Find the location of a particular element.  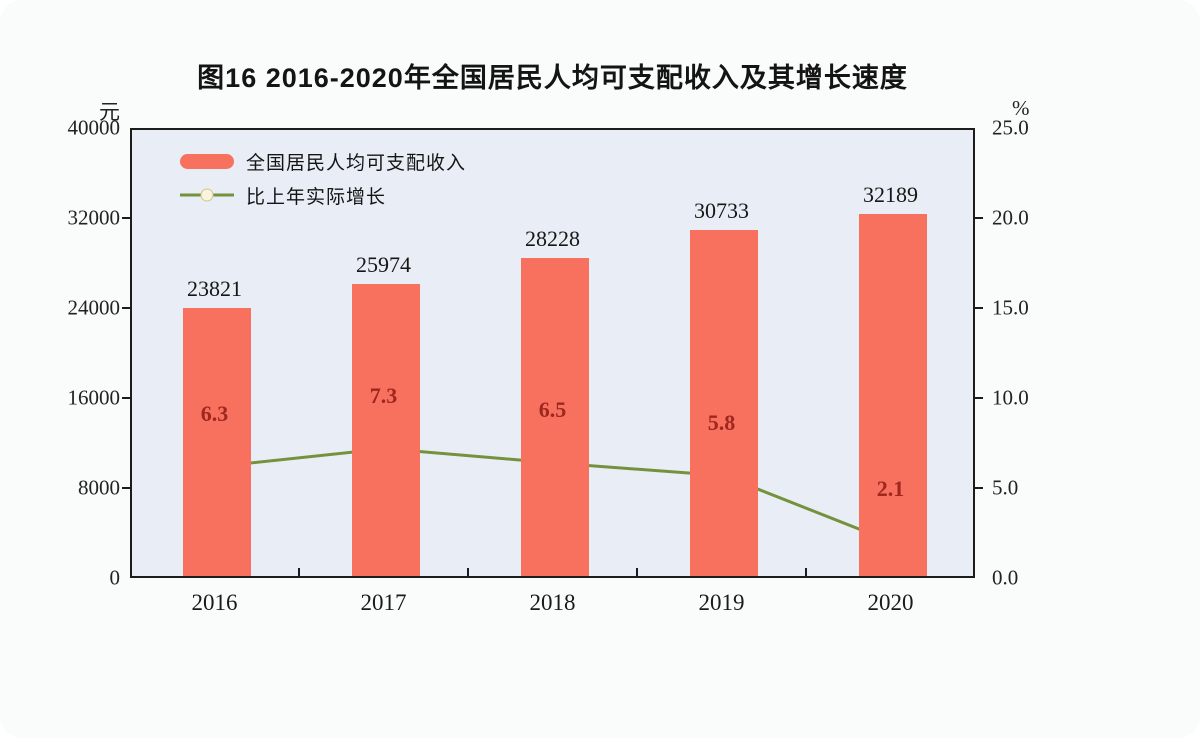

left-axis-tick-label: 8000 is located at coordinates (99, 487).